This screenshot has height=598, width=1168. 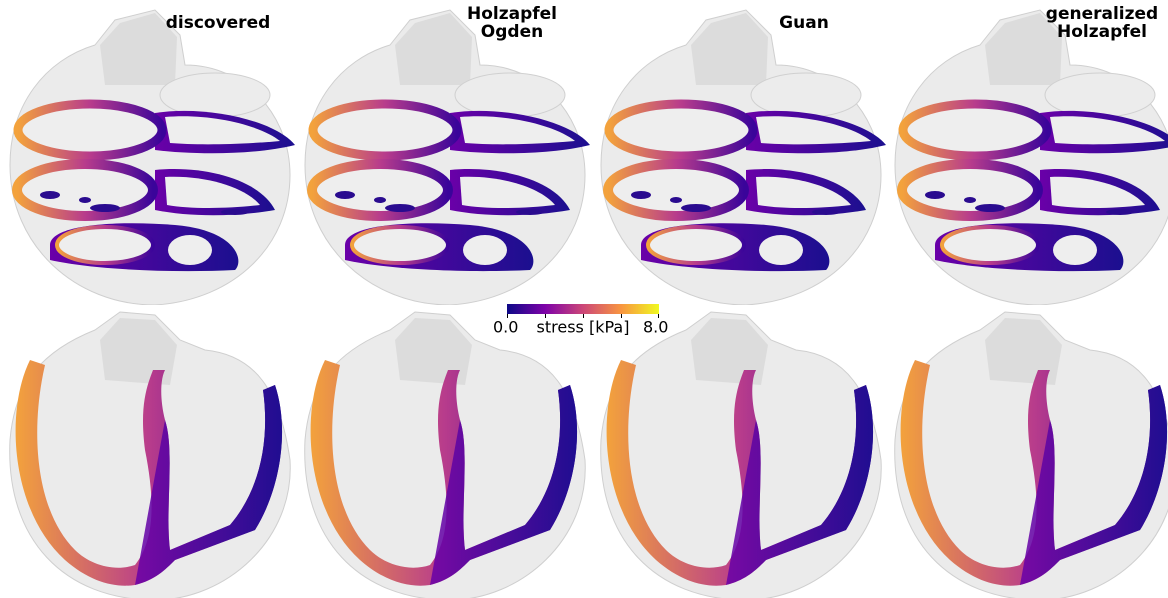 I want to click on colorbar: 0.0 stress [kPa] 8.0, so click(x=580, y=320).